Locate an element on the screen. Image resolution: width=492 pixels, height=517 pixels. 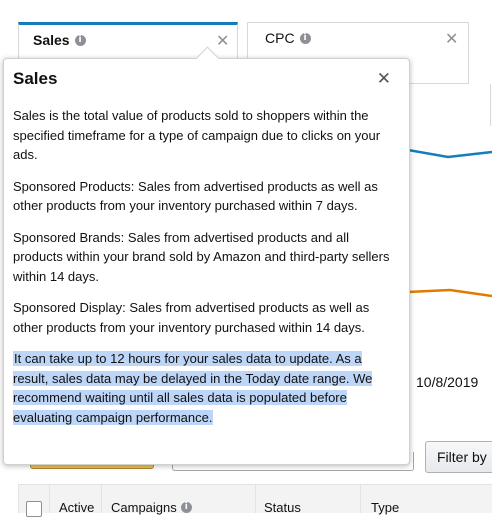
column-header-type: Type is located at coordinates (385, 507).